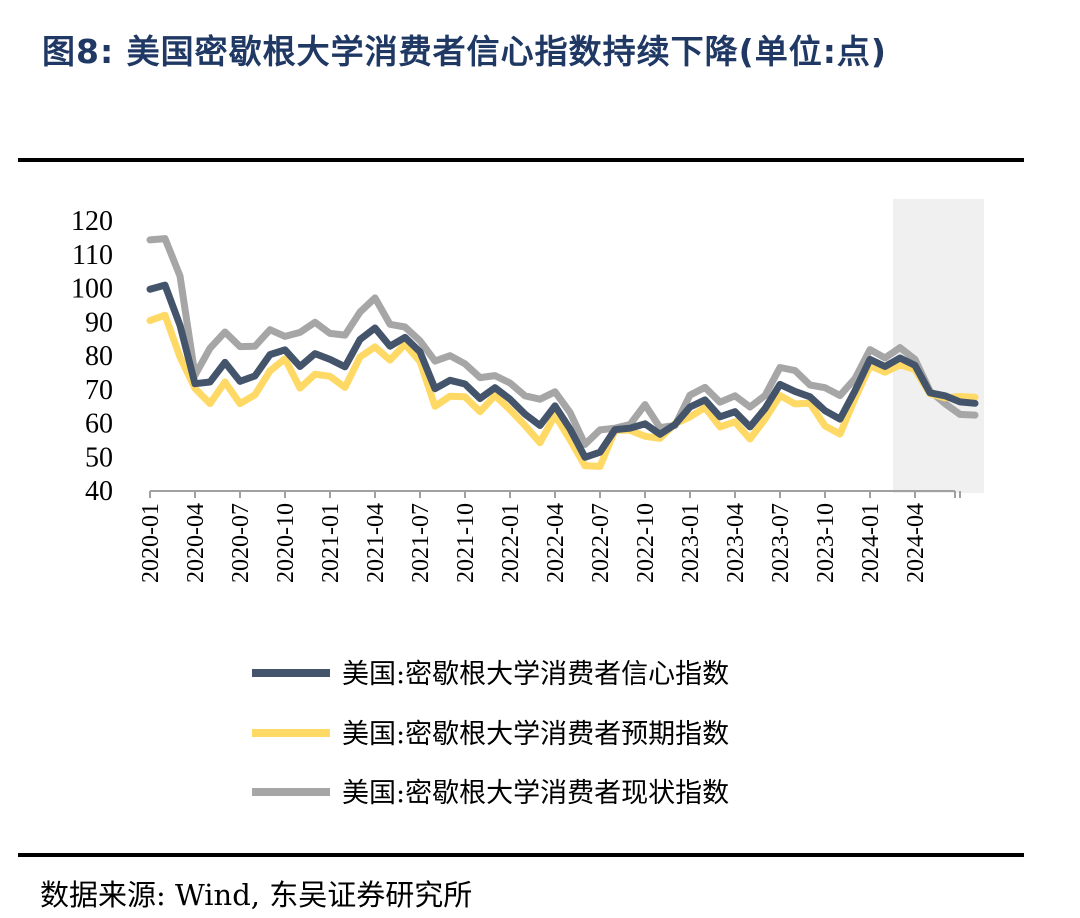 This screenshot has width=1080, height=918. Describe the element at coordinates (256, 895) in the screenshot. I see `source-note: 数据来源: Wind, 东吴证券研究所` at that location.